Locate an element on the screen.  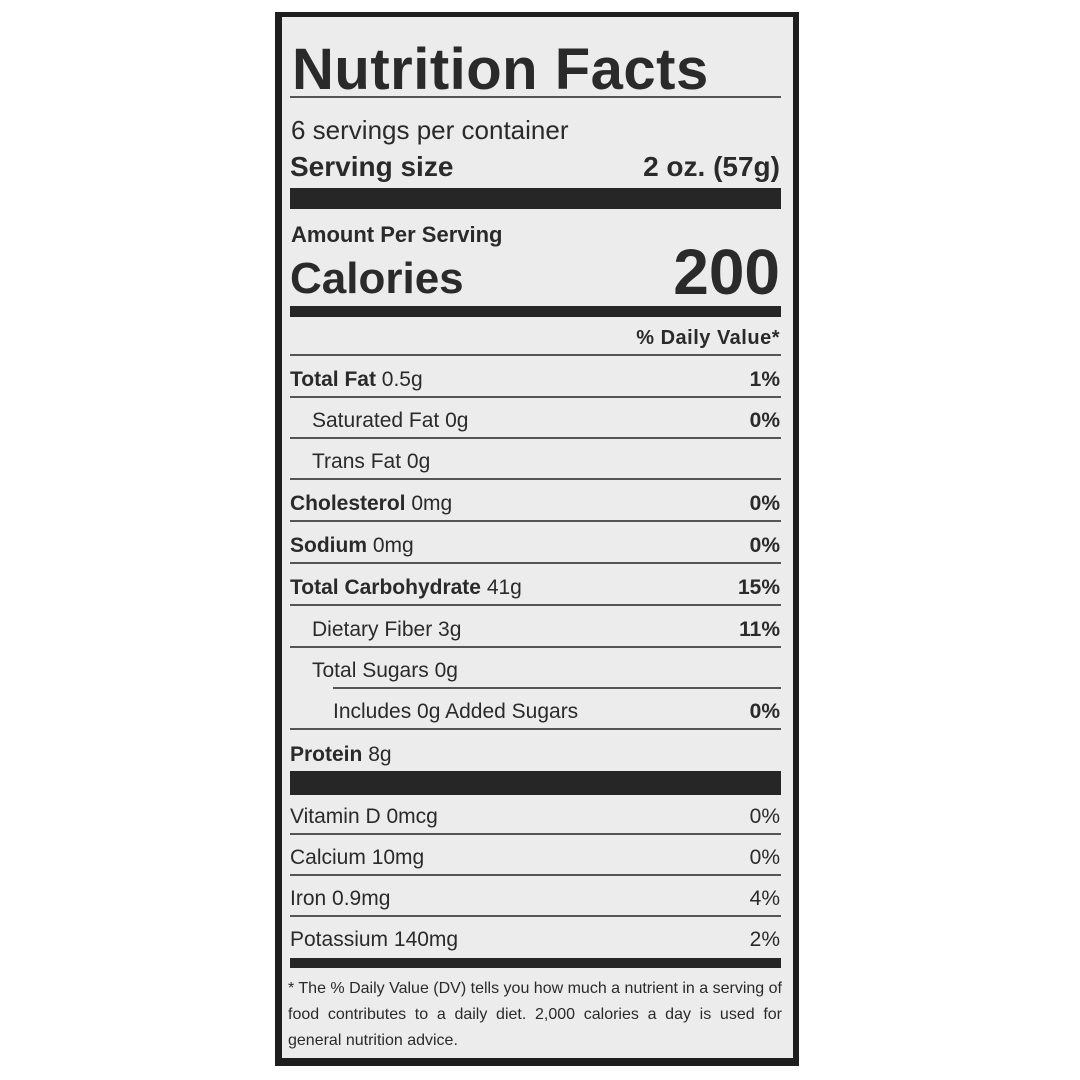
nutrient-name: Dietary Fiber is located at coordinates (372, 629).